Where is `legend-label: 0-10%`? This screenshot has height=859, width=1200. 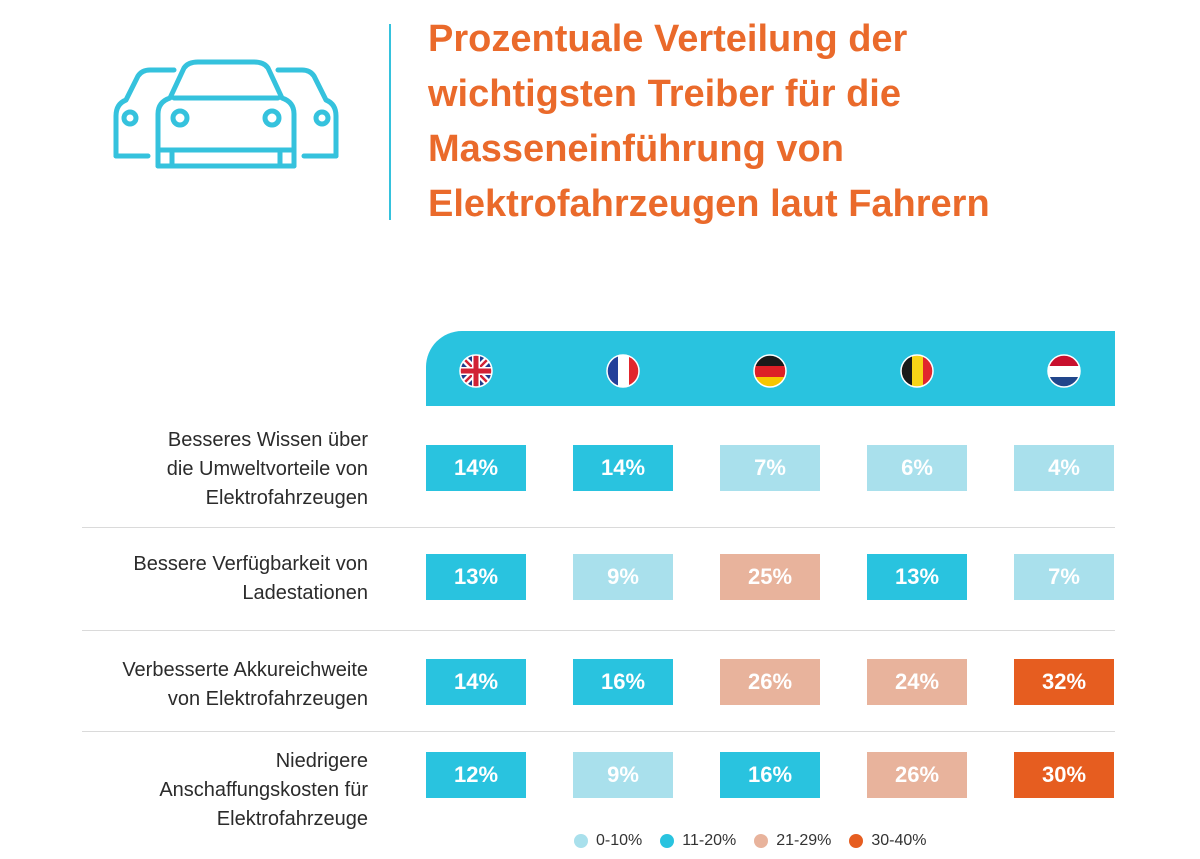 legend-label: 0-10% is located at coordinates (619, 840).